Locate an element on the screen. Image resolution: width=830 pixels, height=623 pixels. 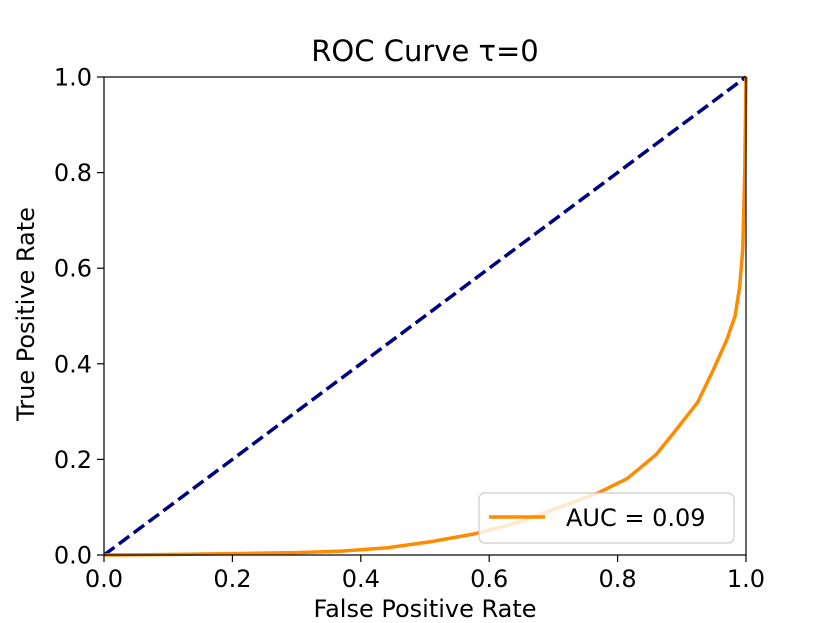
y-tick-label: 0.0 is located at coordinates (73, 556).